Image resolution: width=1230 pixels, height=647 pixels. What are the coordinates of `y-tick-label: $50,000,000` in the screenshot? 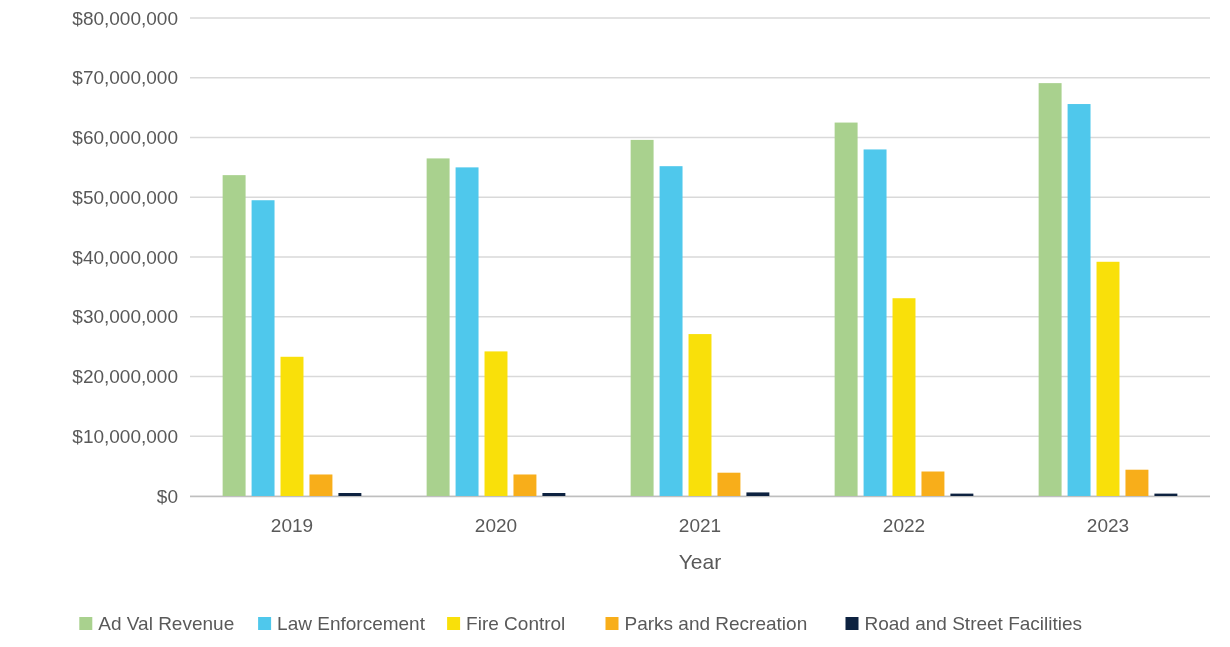 It's located at (125, 197).